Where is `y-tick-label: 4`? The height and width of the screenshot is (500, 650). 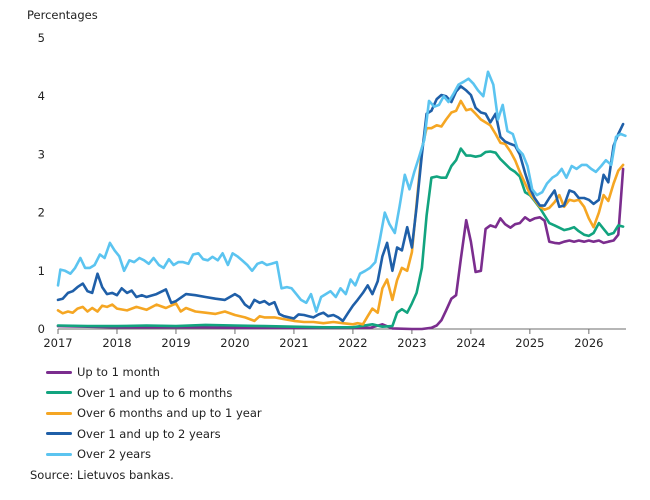
y-tick-label: 4 is located at coordinates (41, 96).